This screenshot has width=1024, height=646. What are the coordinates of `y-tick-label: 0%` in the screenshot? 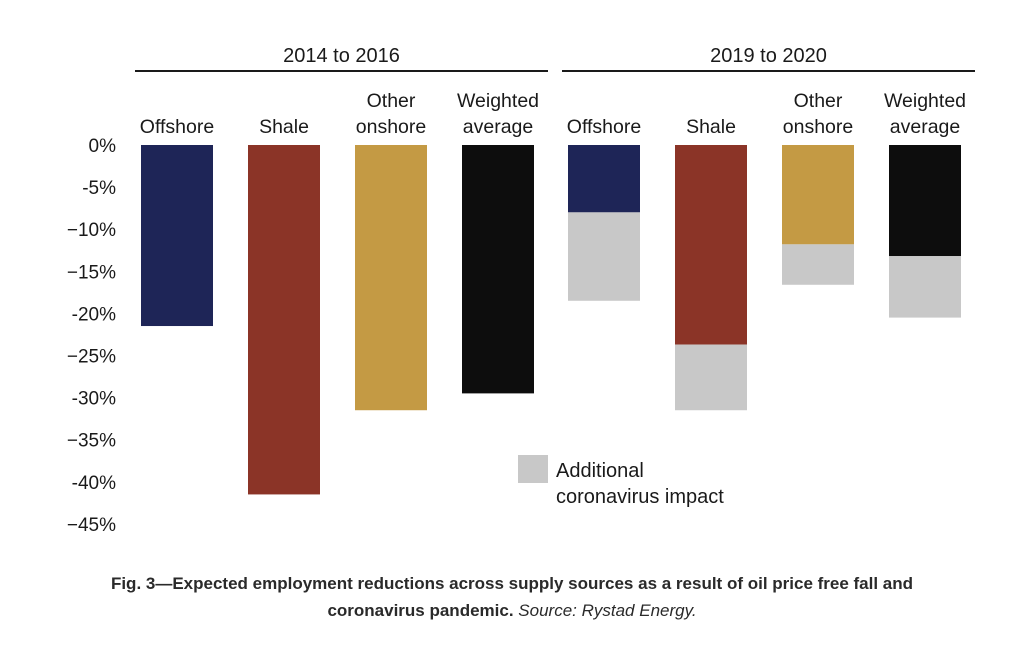 It's located at (103, 146).